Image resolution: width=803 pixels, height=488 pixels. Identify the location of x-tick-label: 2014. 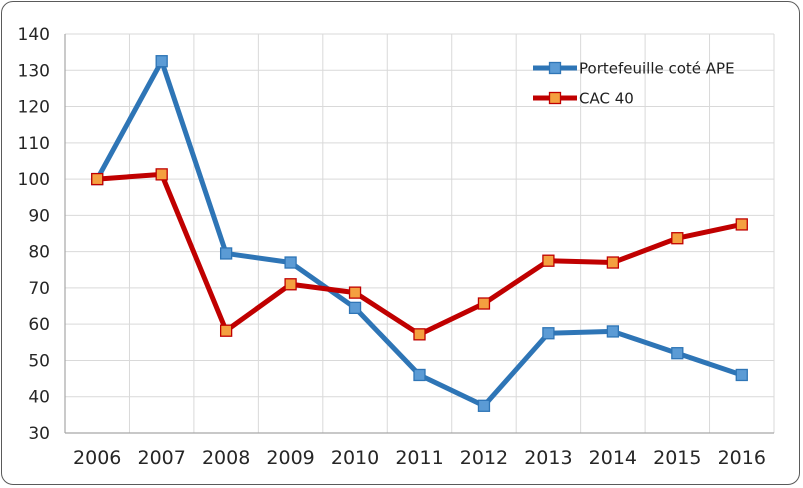
(613, 458).